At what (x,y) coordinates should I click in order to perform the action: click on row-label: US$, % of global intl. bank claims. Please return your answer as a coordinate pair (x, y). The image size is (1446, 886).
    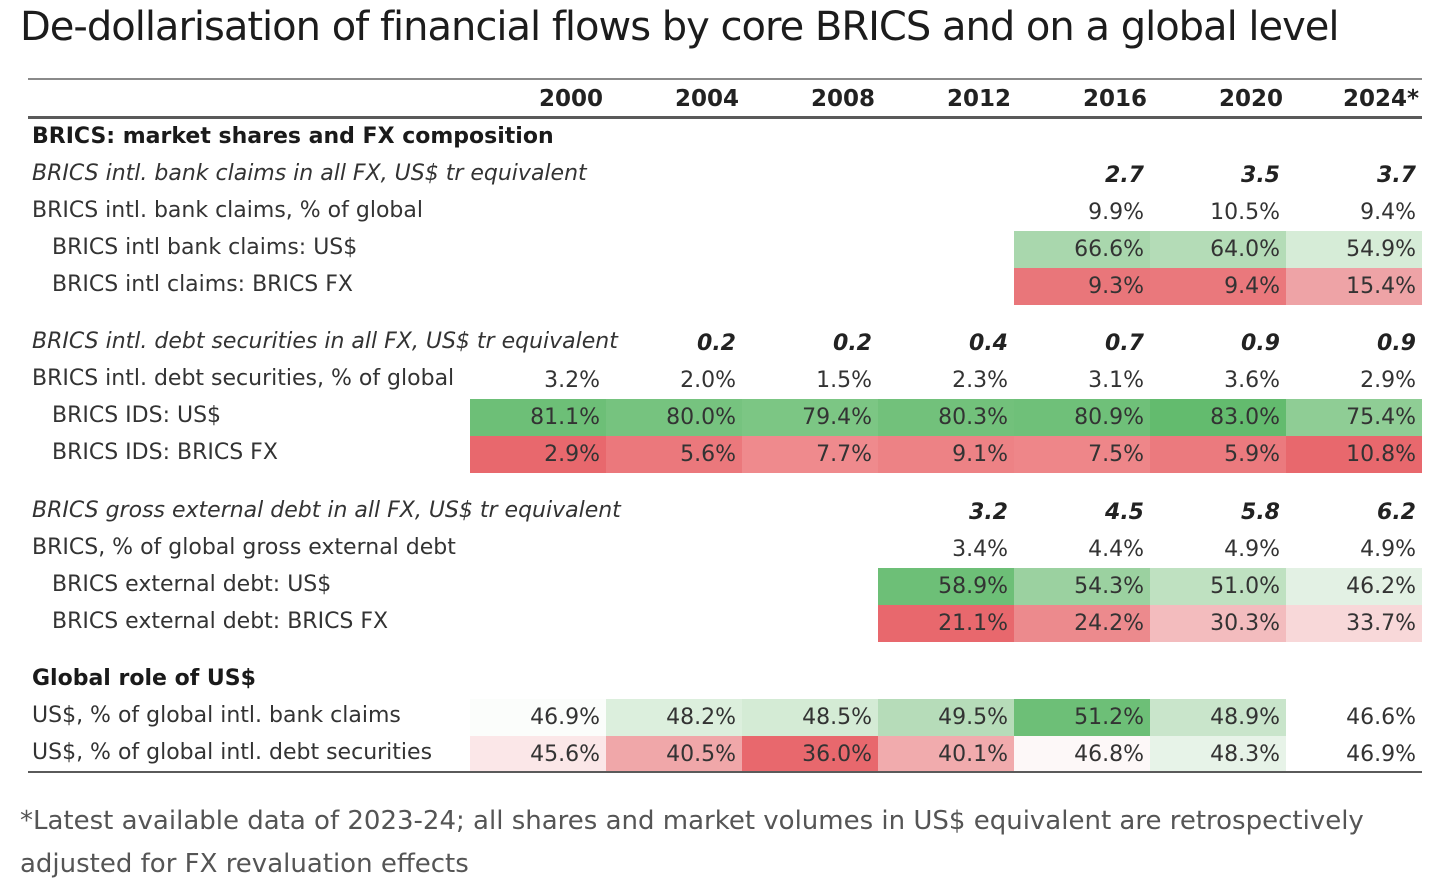
    Looking at the image, I should click on (216, 715).